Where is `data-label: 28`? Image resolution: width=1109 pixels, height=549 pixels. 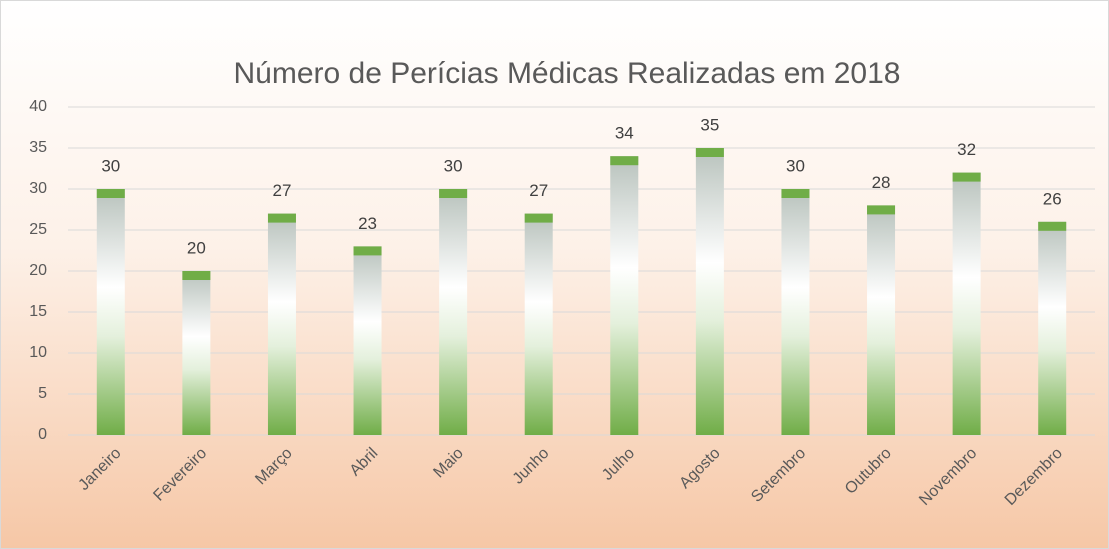
data-label: 28 is located at coordinates (881, 182).